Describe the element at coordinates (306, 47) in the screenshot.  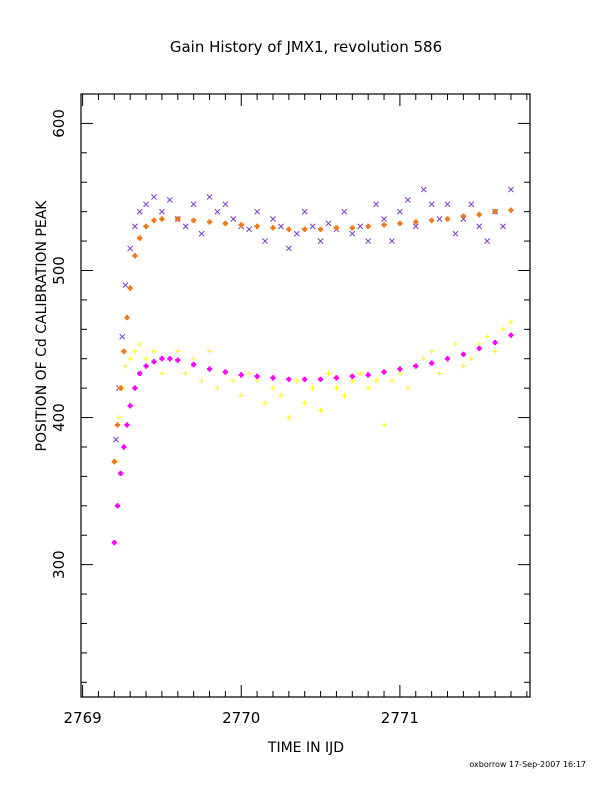
I see `chart-title: Gain History of JMX1, revolution 586` at that location.